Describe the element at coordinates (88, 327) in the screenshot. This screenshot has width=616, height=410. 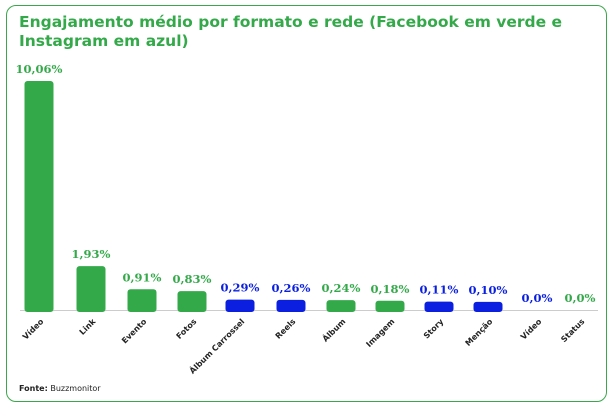
I see `category-label-1: Link` at that location.